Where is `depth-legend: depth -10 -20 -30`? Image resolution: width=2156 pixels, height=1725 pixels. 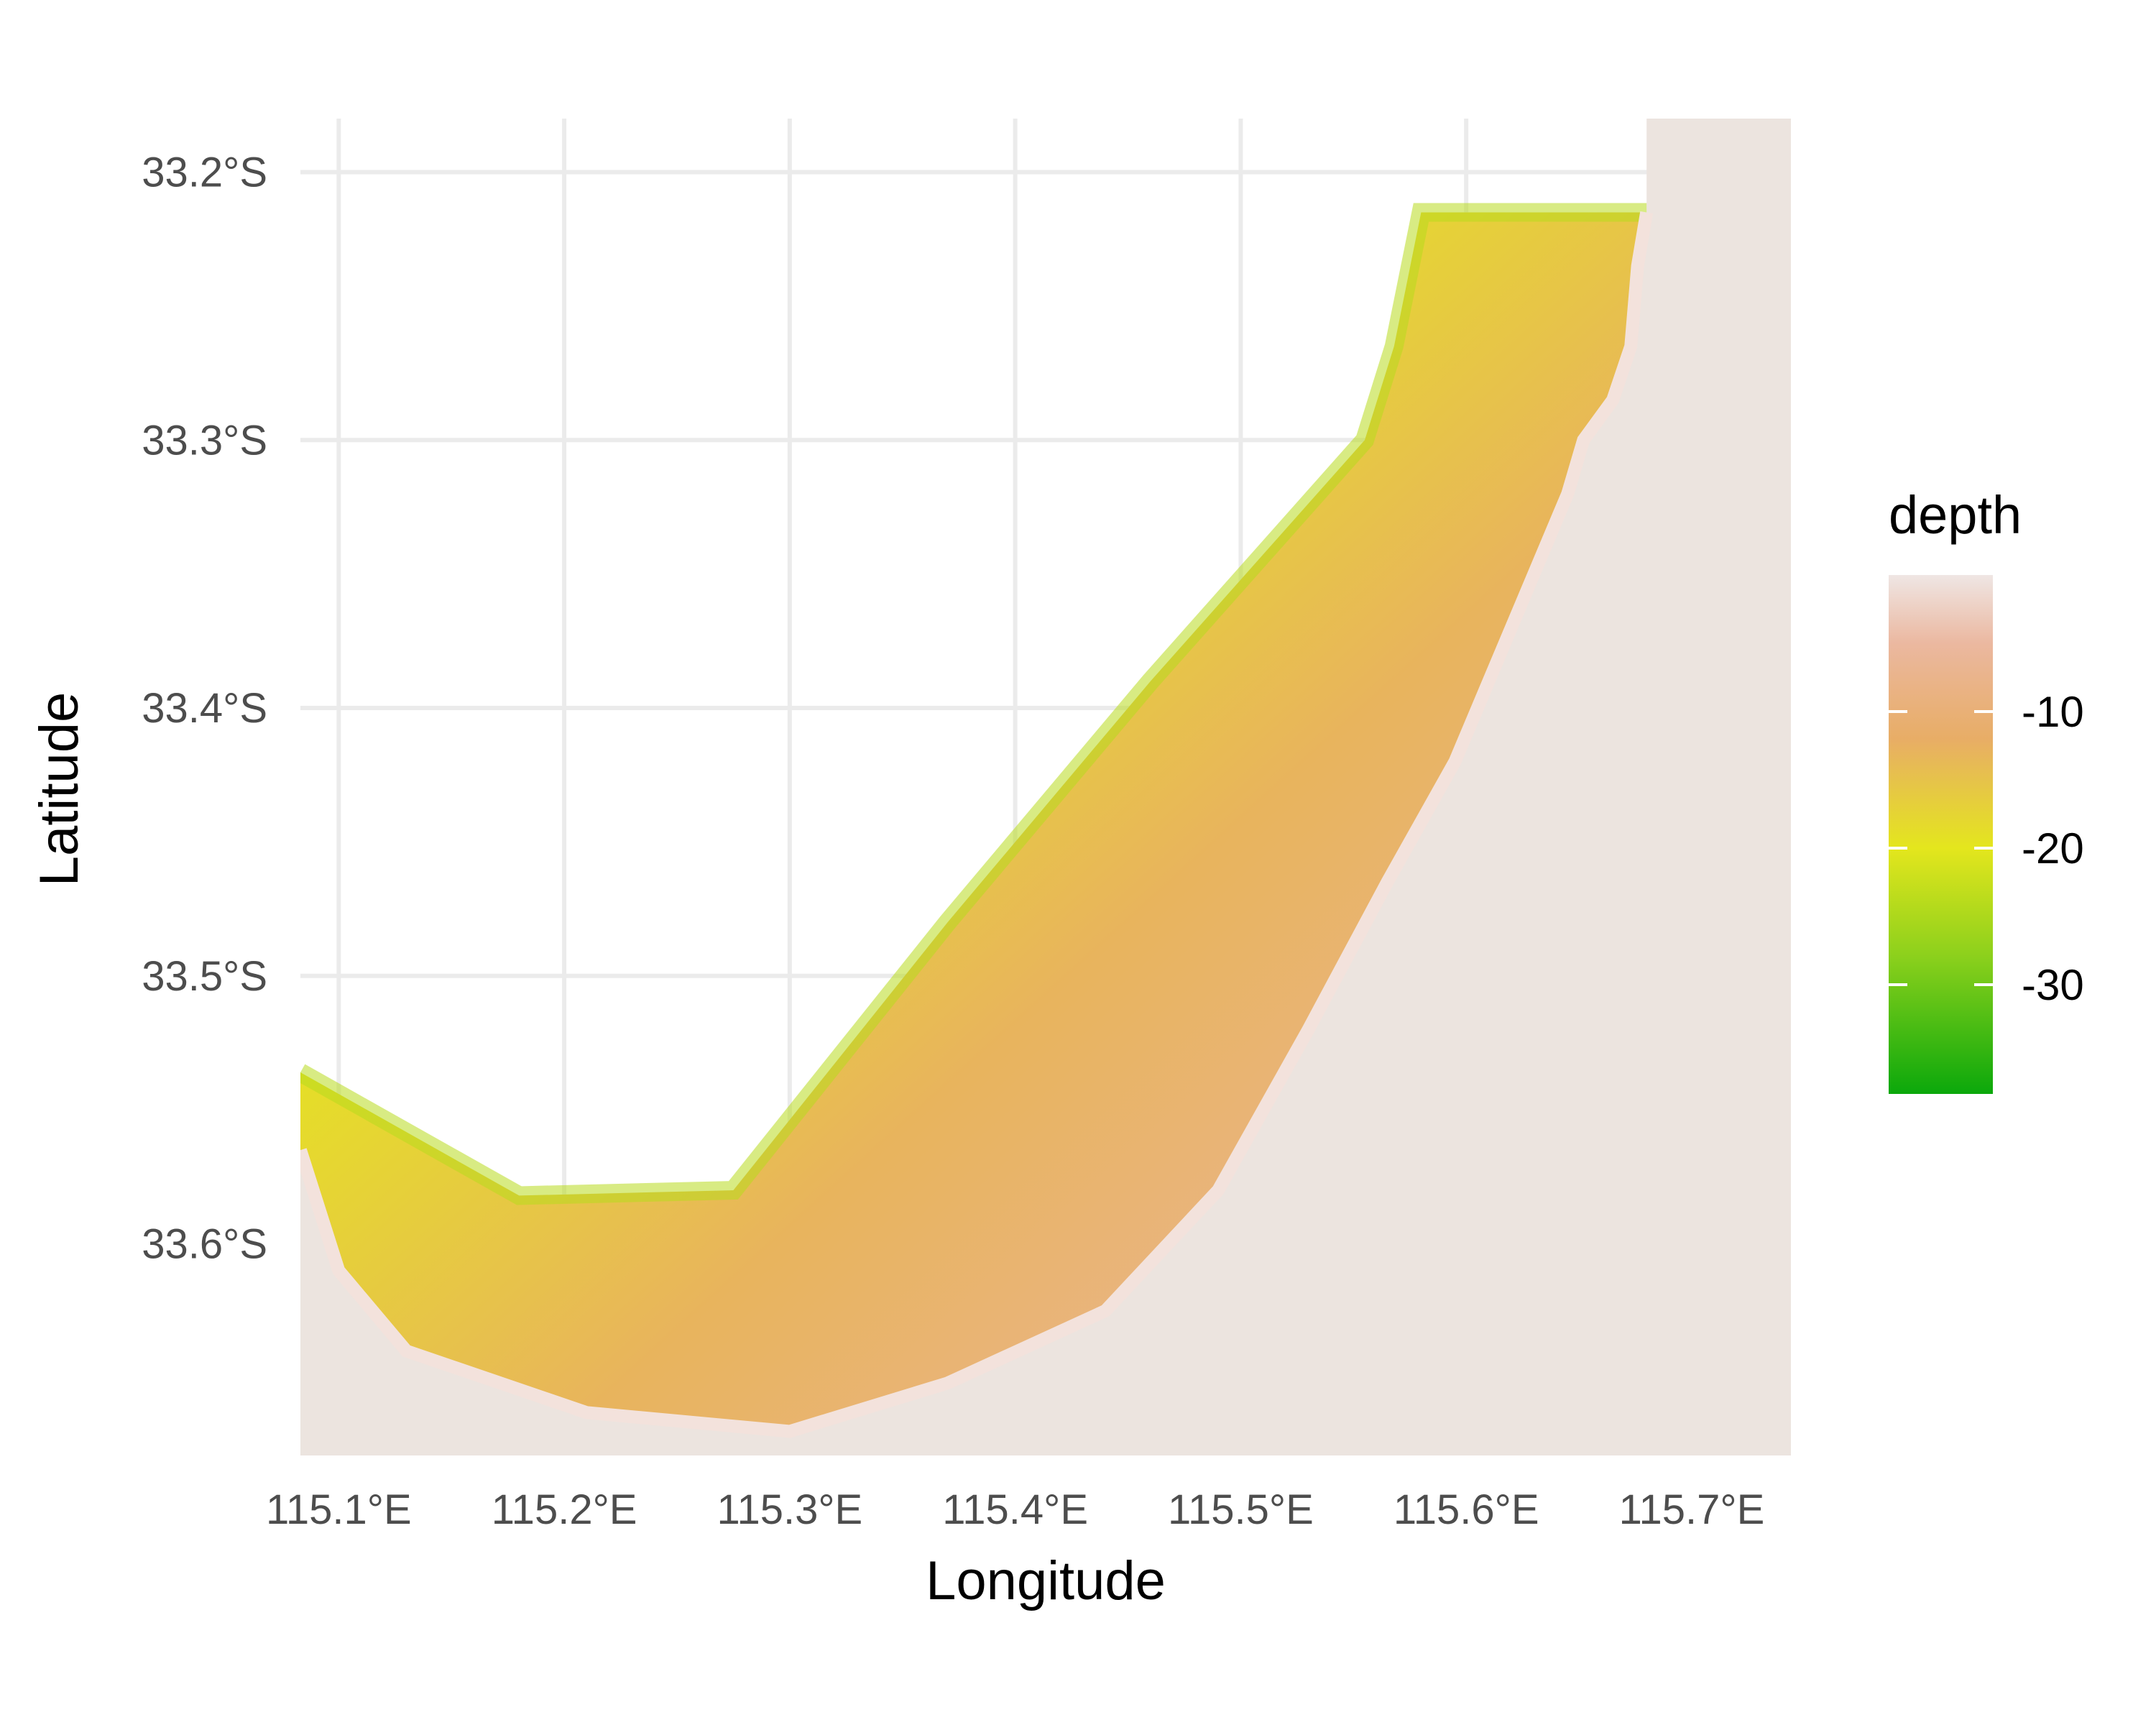
depth-legend: depth -10 -20 -30 is located at coordinates (1986, 789).